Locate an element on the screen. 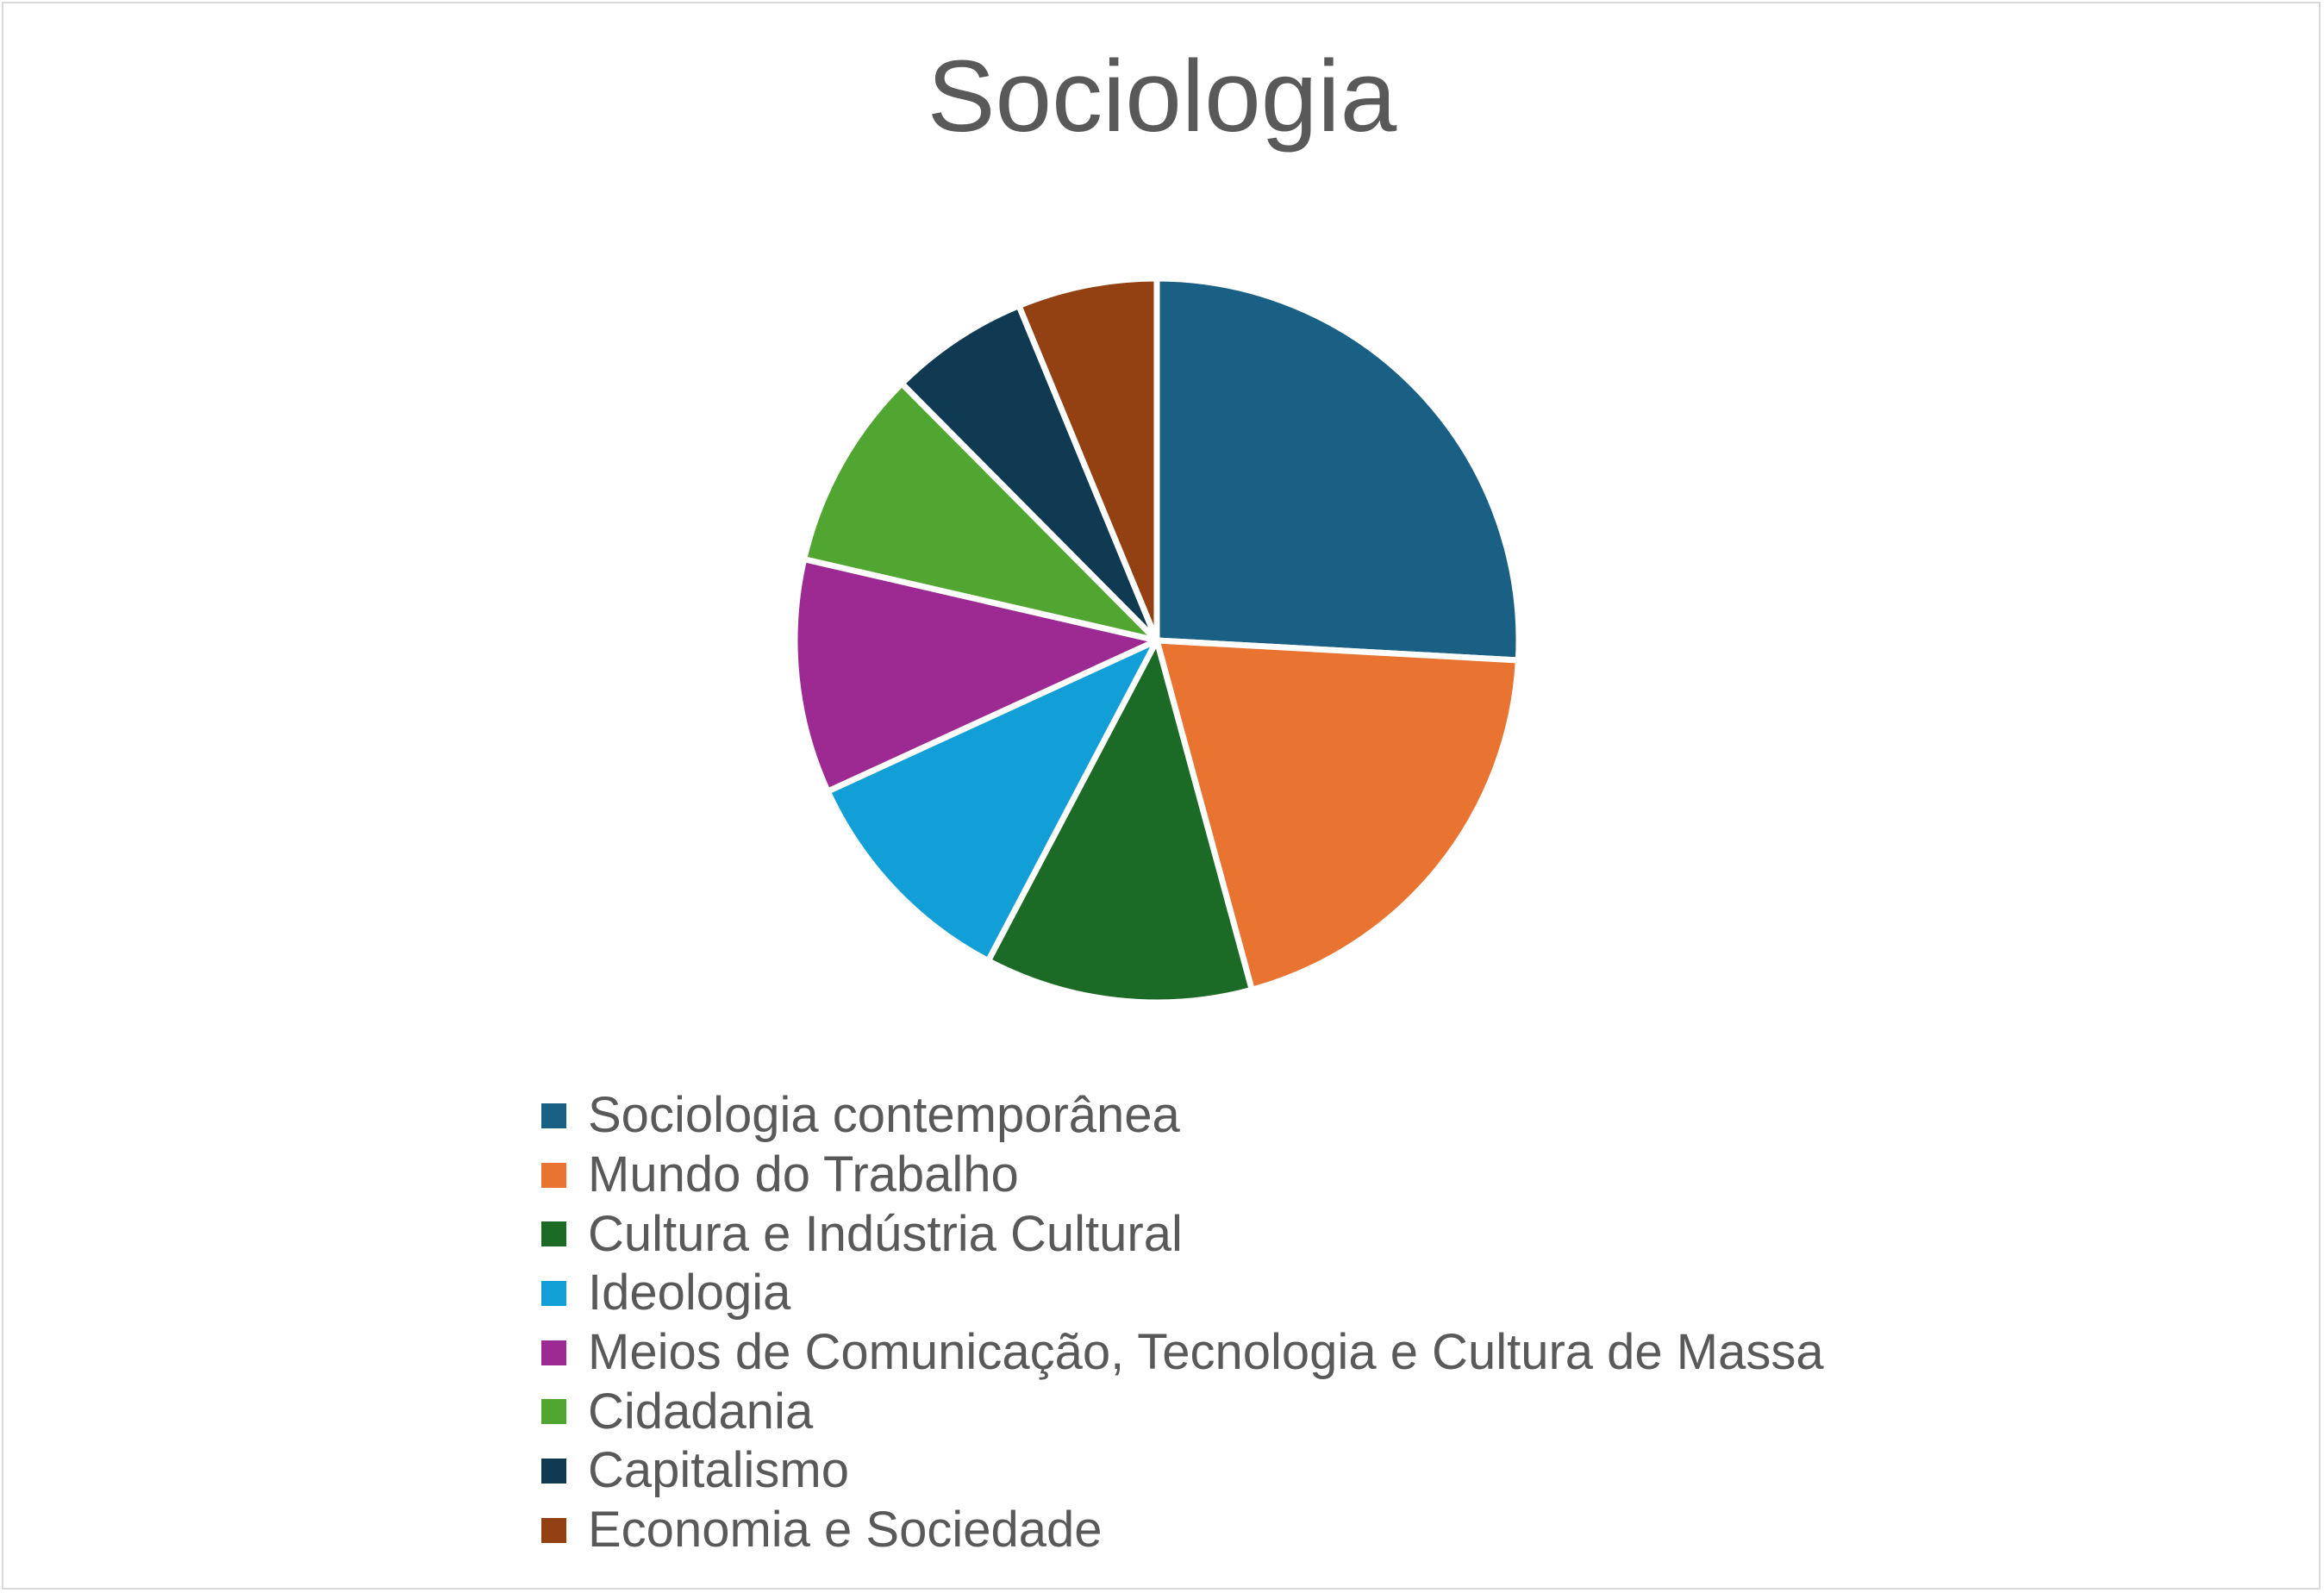 The height and width of the screenshot is (1593, 2324). legend-item: Economia e Sociedade is located at coordinates (1231, 1530).